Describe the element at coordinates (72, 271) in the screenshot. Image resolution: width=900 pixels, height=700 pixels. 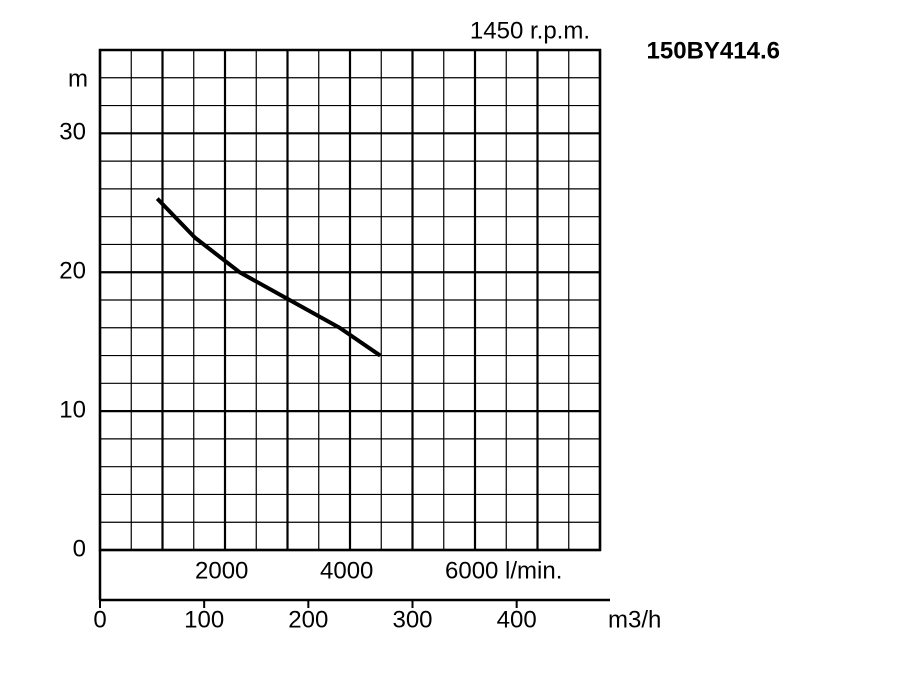
I see `y-tick-label: 20` at that location.